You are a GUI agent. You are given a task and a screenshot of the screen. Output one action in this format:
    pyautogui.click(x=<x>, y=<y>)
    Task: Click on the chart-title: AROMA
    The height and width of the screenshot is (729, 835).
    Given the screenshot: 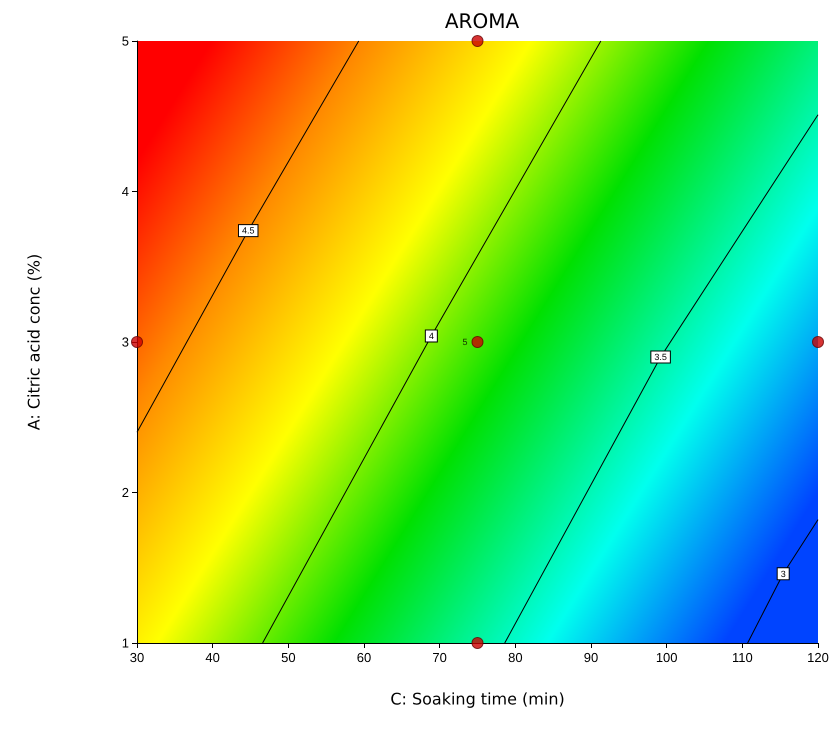 What is the action you would take?
    pyautogui.click(x=482, y=21)
    